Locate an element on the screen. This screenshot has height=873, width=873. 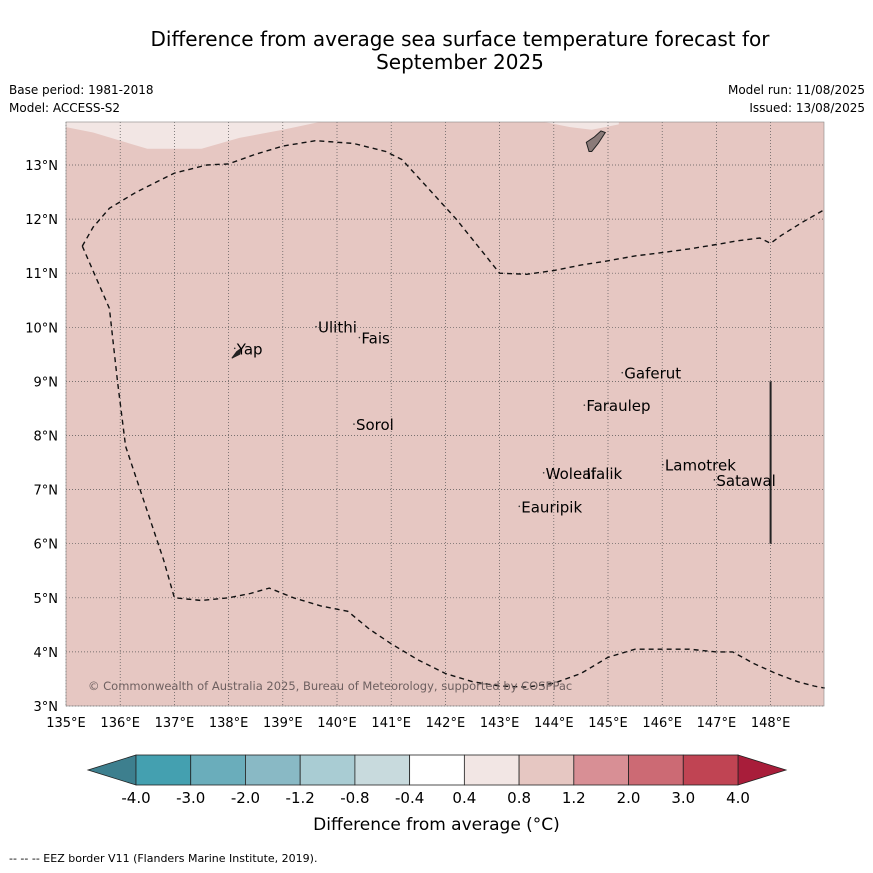
colorbar-tick-label: 4.0 is located at coordinates (738, 798).